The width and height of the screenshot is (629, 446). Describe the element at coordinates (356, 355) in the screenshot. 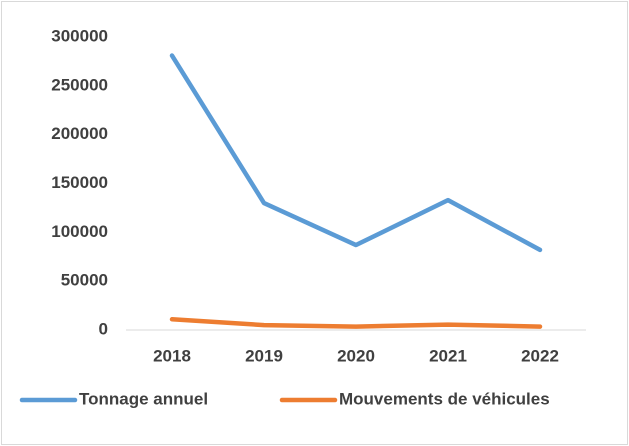

I see `x-tick-label: 2020` at that location.